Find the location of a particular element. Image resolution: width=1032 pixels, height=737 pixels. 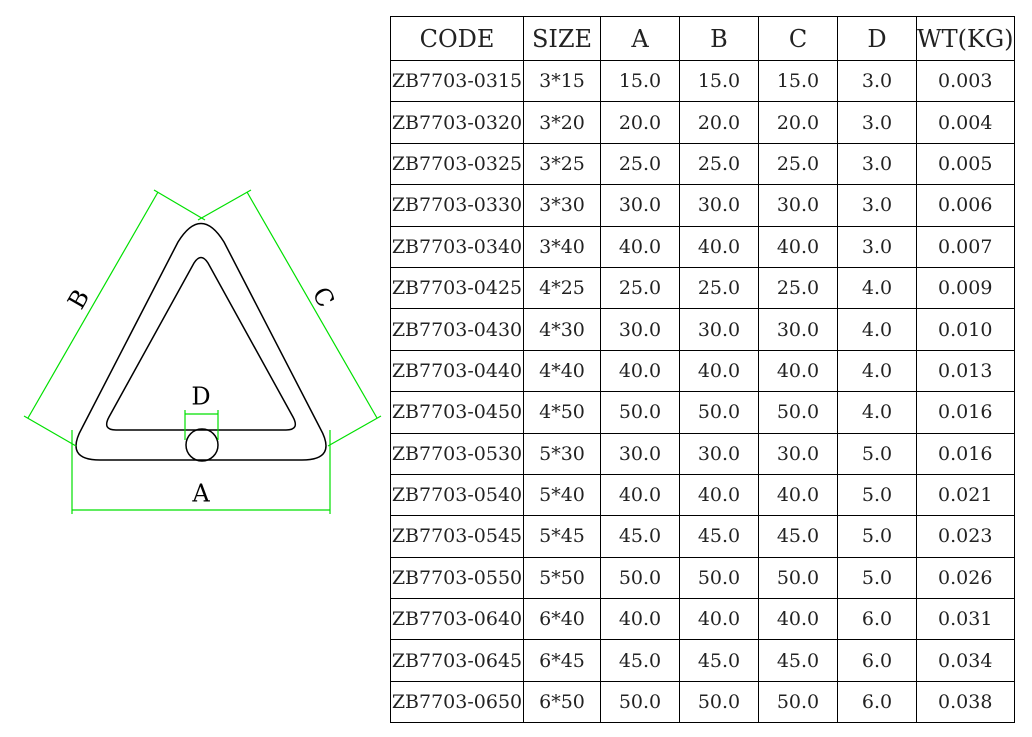

table-row: ZB7703-0440 4*40 40.0 40.0 40.0 4.0 0.013 is located at coordinates (702, 371).